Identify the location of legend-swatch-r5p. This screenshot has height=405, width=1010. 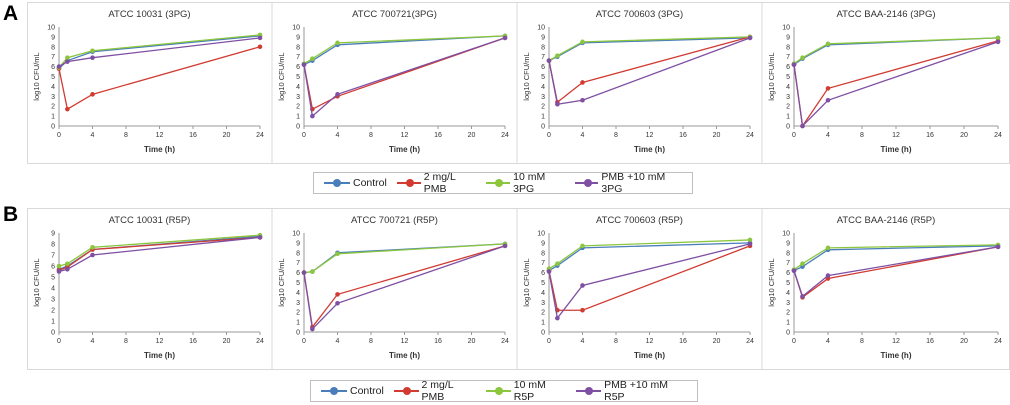
(498, 391).